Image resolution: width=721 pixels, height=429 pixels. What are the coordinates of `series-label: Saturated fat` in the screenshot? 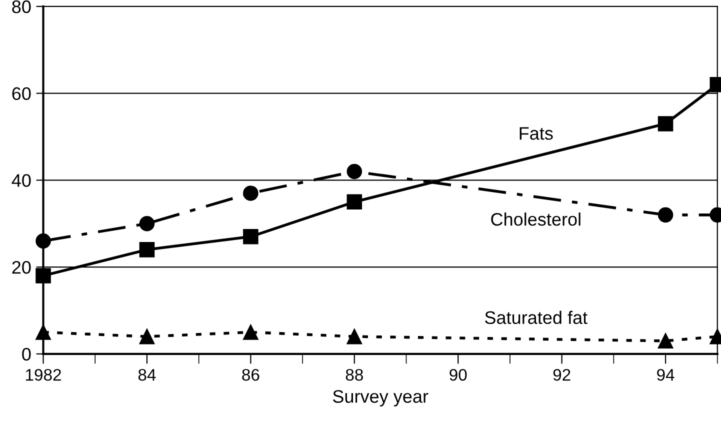 It's located at (536, 317).